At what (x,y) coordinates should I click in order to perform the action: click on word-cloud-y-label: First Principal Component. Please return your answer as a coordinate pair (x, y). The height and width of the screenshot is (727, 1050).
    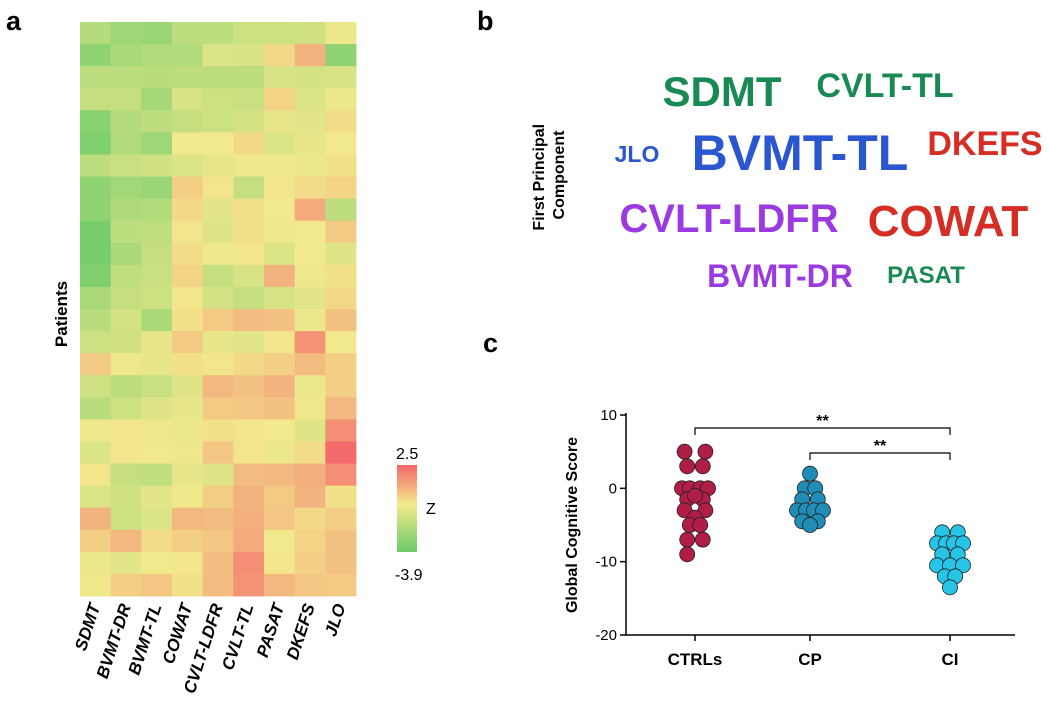
    Looking at the image, I should click on (549, 174).